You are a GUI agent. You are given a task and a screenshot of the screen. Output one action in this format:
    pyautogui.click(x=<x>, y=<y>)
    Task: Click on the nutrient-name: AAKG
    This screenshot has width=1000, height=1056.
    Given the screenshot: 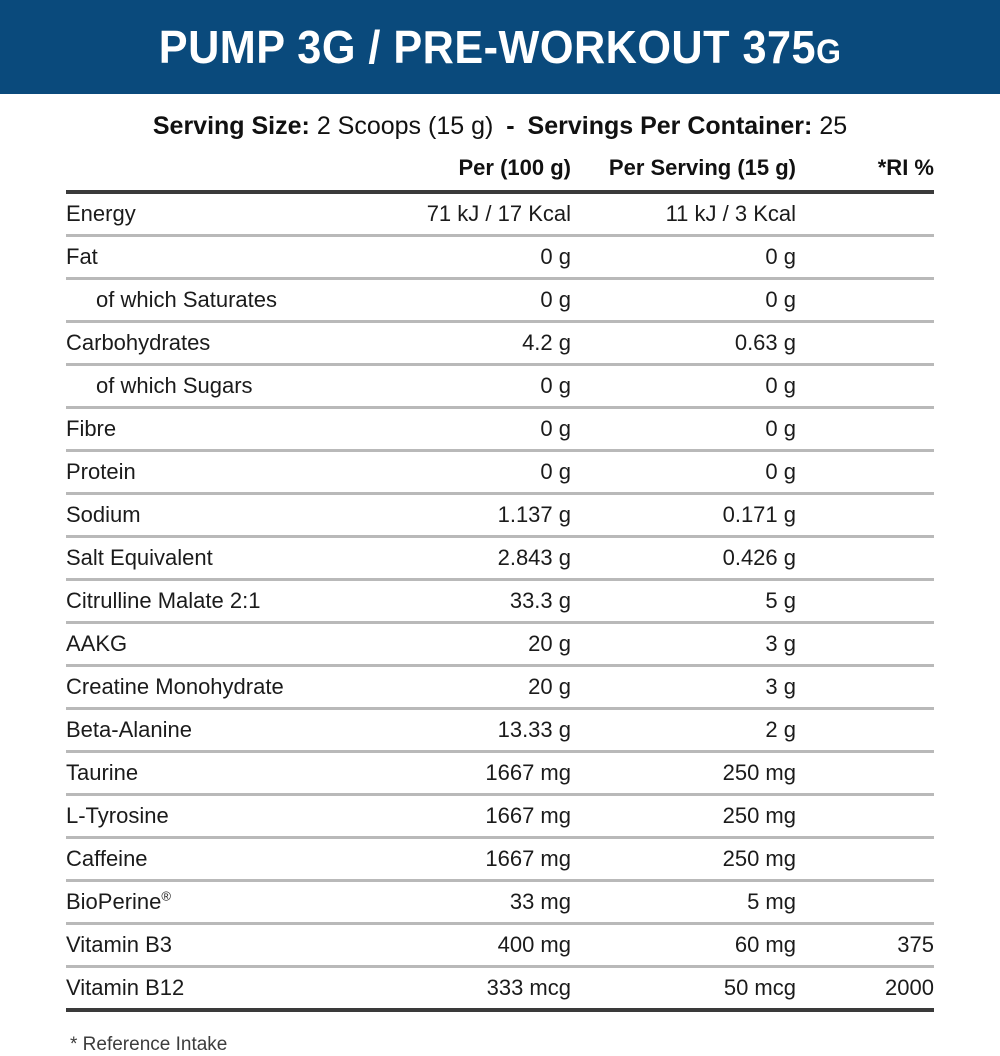 What is the action you would take?
    pyautogui.click(x=216, y=644)
    